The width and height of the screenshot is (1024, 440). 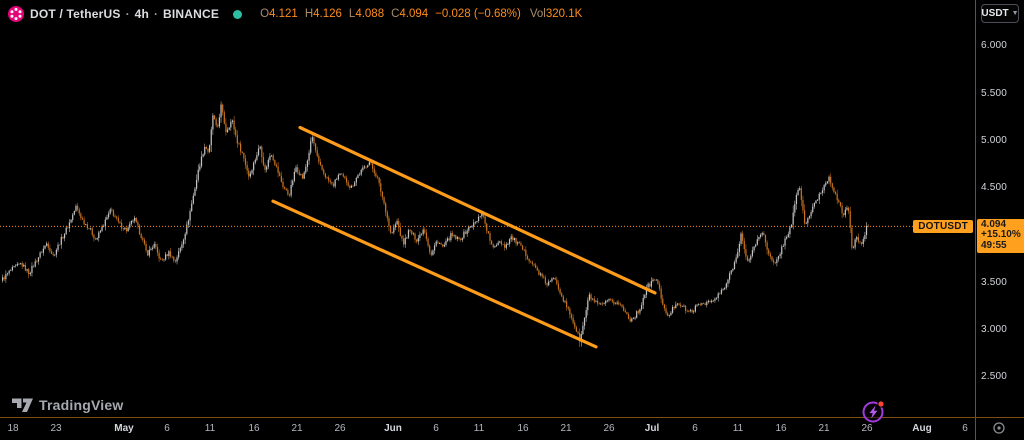 I want to click on time-tick-label: Jun, so click(x=393, y=428).